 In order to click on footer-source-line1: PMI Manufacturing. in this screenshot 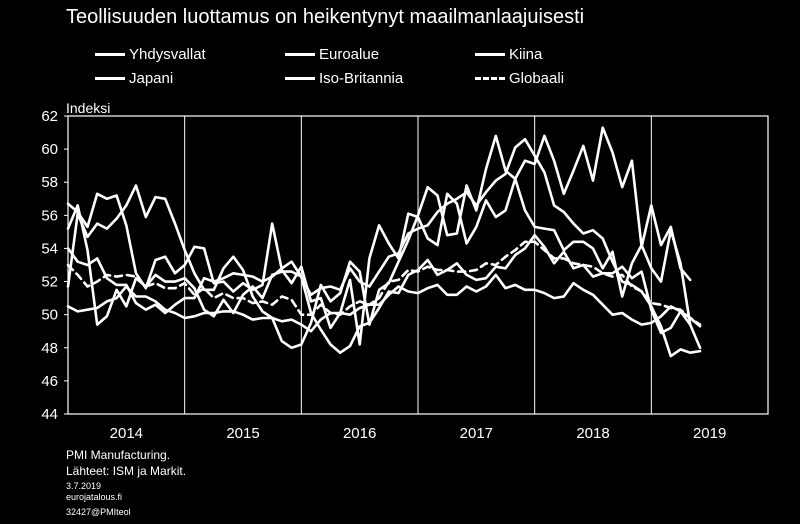, I will do `click(118, 455)`.